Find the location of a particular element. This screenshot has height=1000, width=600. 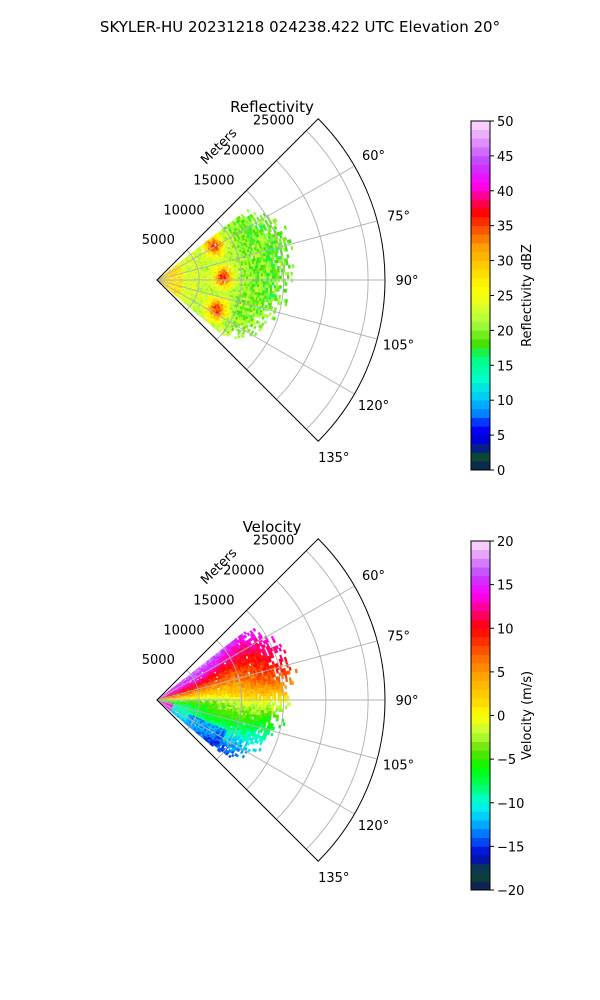

colorbar-tick-label: 30 is located at coordinates (505, 262).